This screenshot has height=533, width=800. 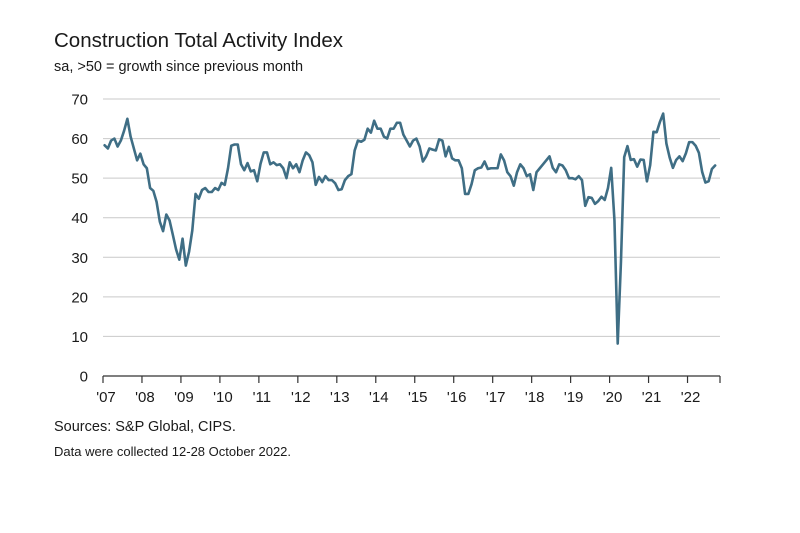 I want to click on y-tick-label: 30, so click(x=79, y=258).